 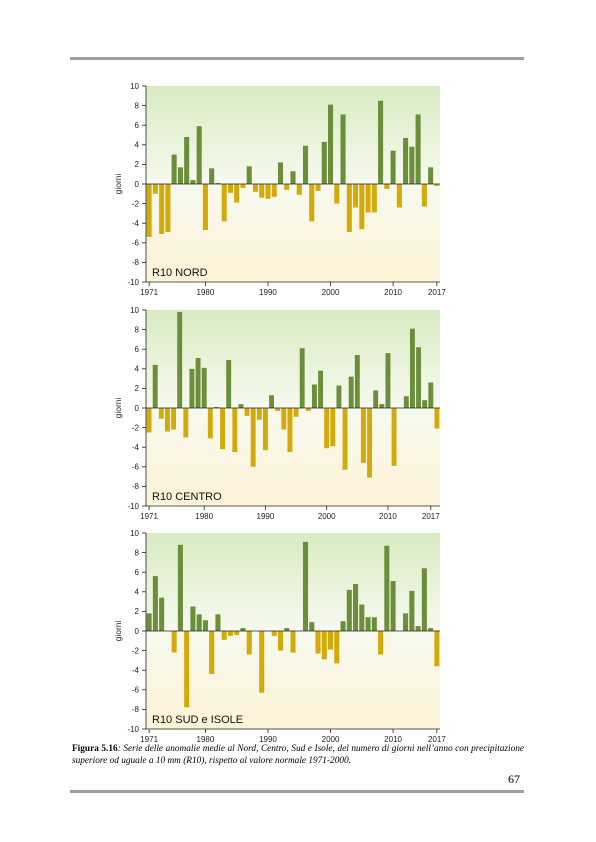 I want to click on bar-2001, so click(x=337, y=194).